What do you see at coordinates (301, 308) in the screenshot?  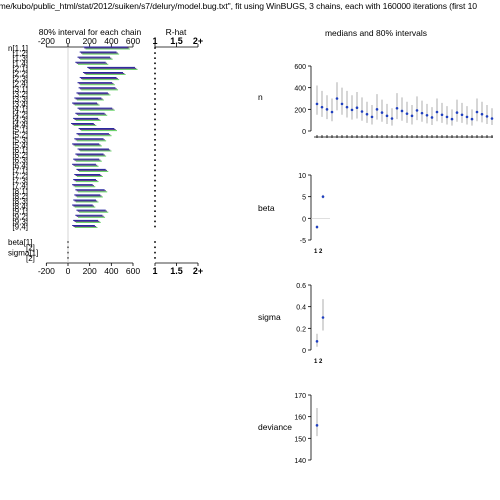 I see `sigma-y-tick-label: 0.4` at bounding box center [301, 308].